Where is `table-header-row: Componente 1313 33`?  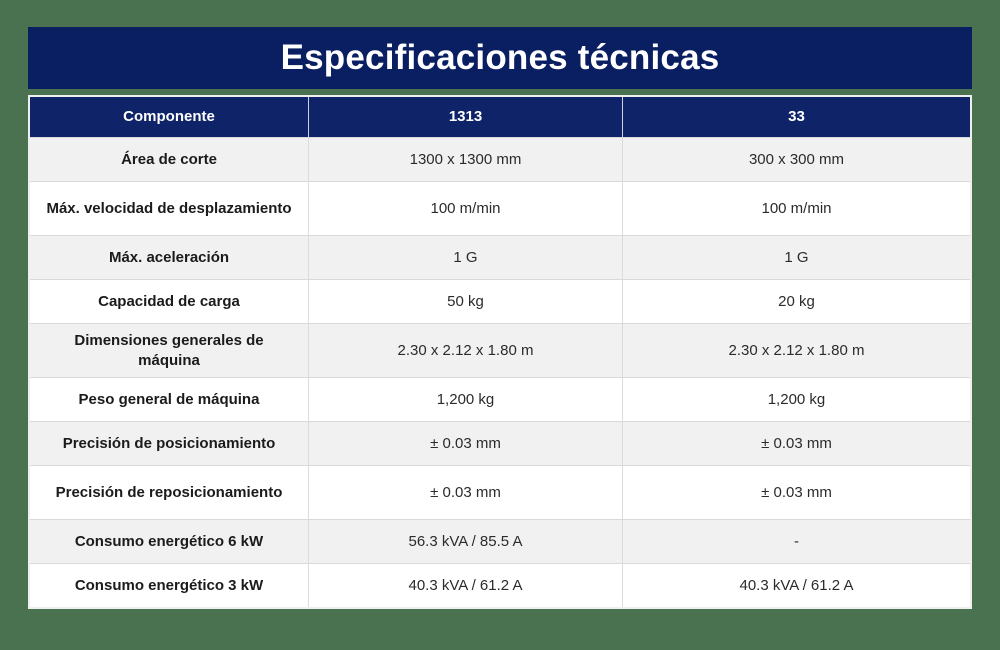 table-header-row: Componente 1313 33 is located at coordinates (500, 117).